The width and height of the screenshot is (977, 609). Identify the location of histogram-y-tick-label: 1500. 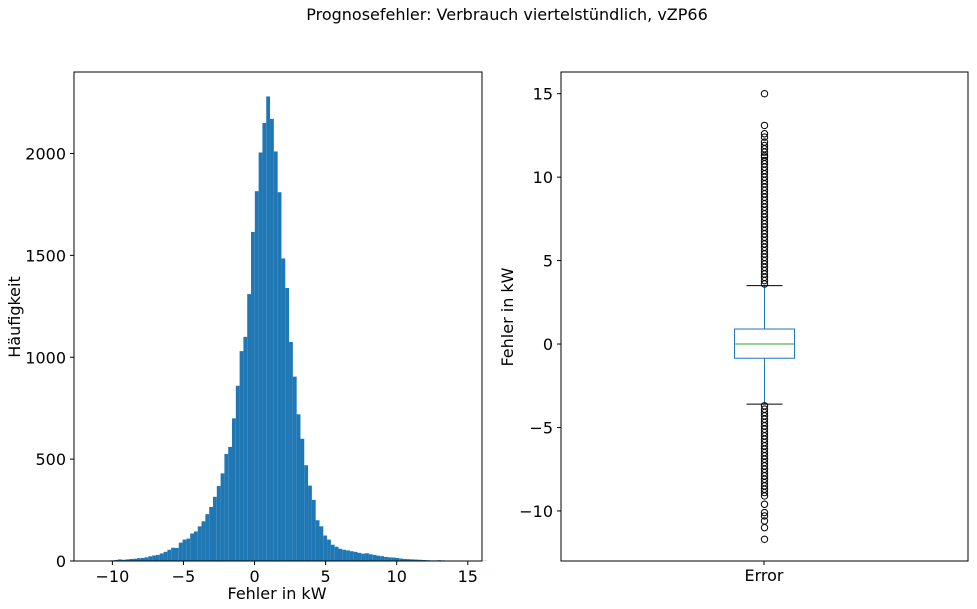
(45, 255).